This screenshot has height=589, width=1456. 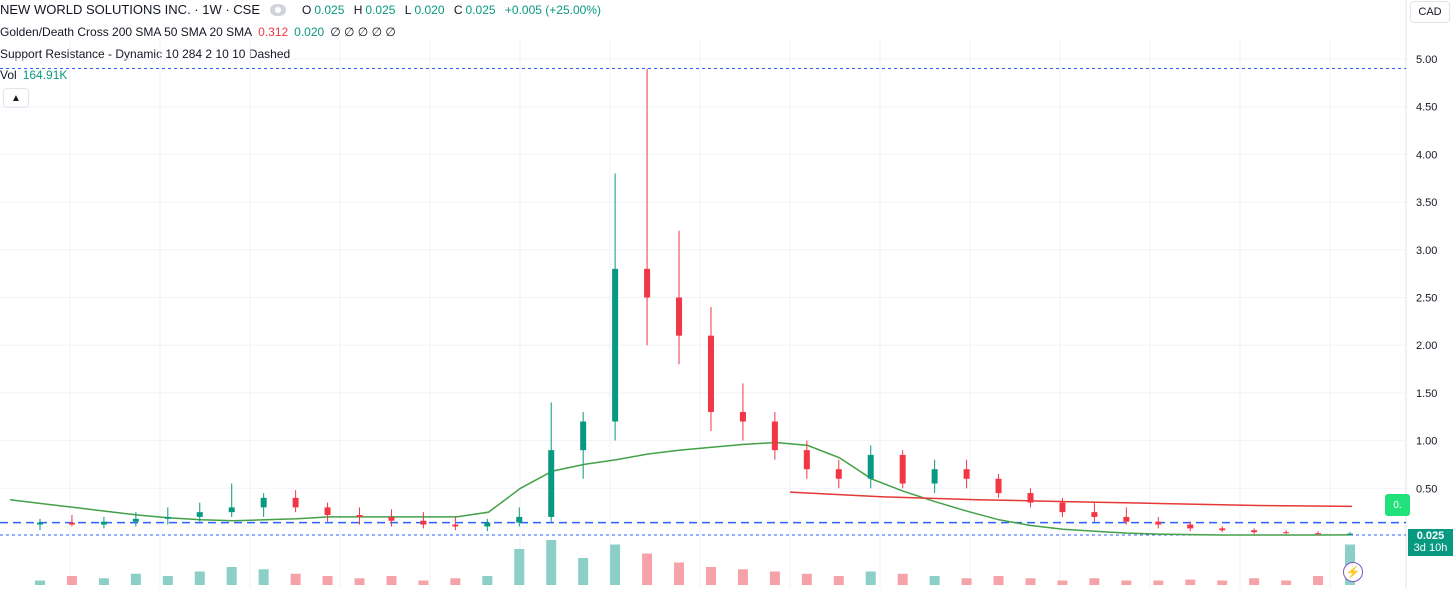 I want to click on sma-red-line, so click(x=1071, y=499).